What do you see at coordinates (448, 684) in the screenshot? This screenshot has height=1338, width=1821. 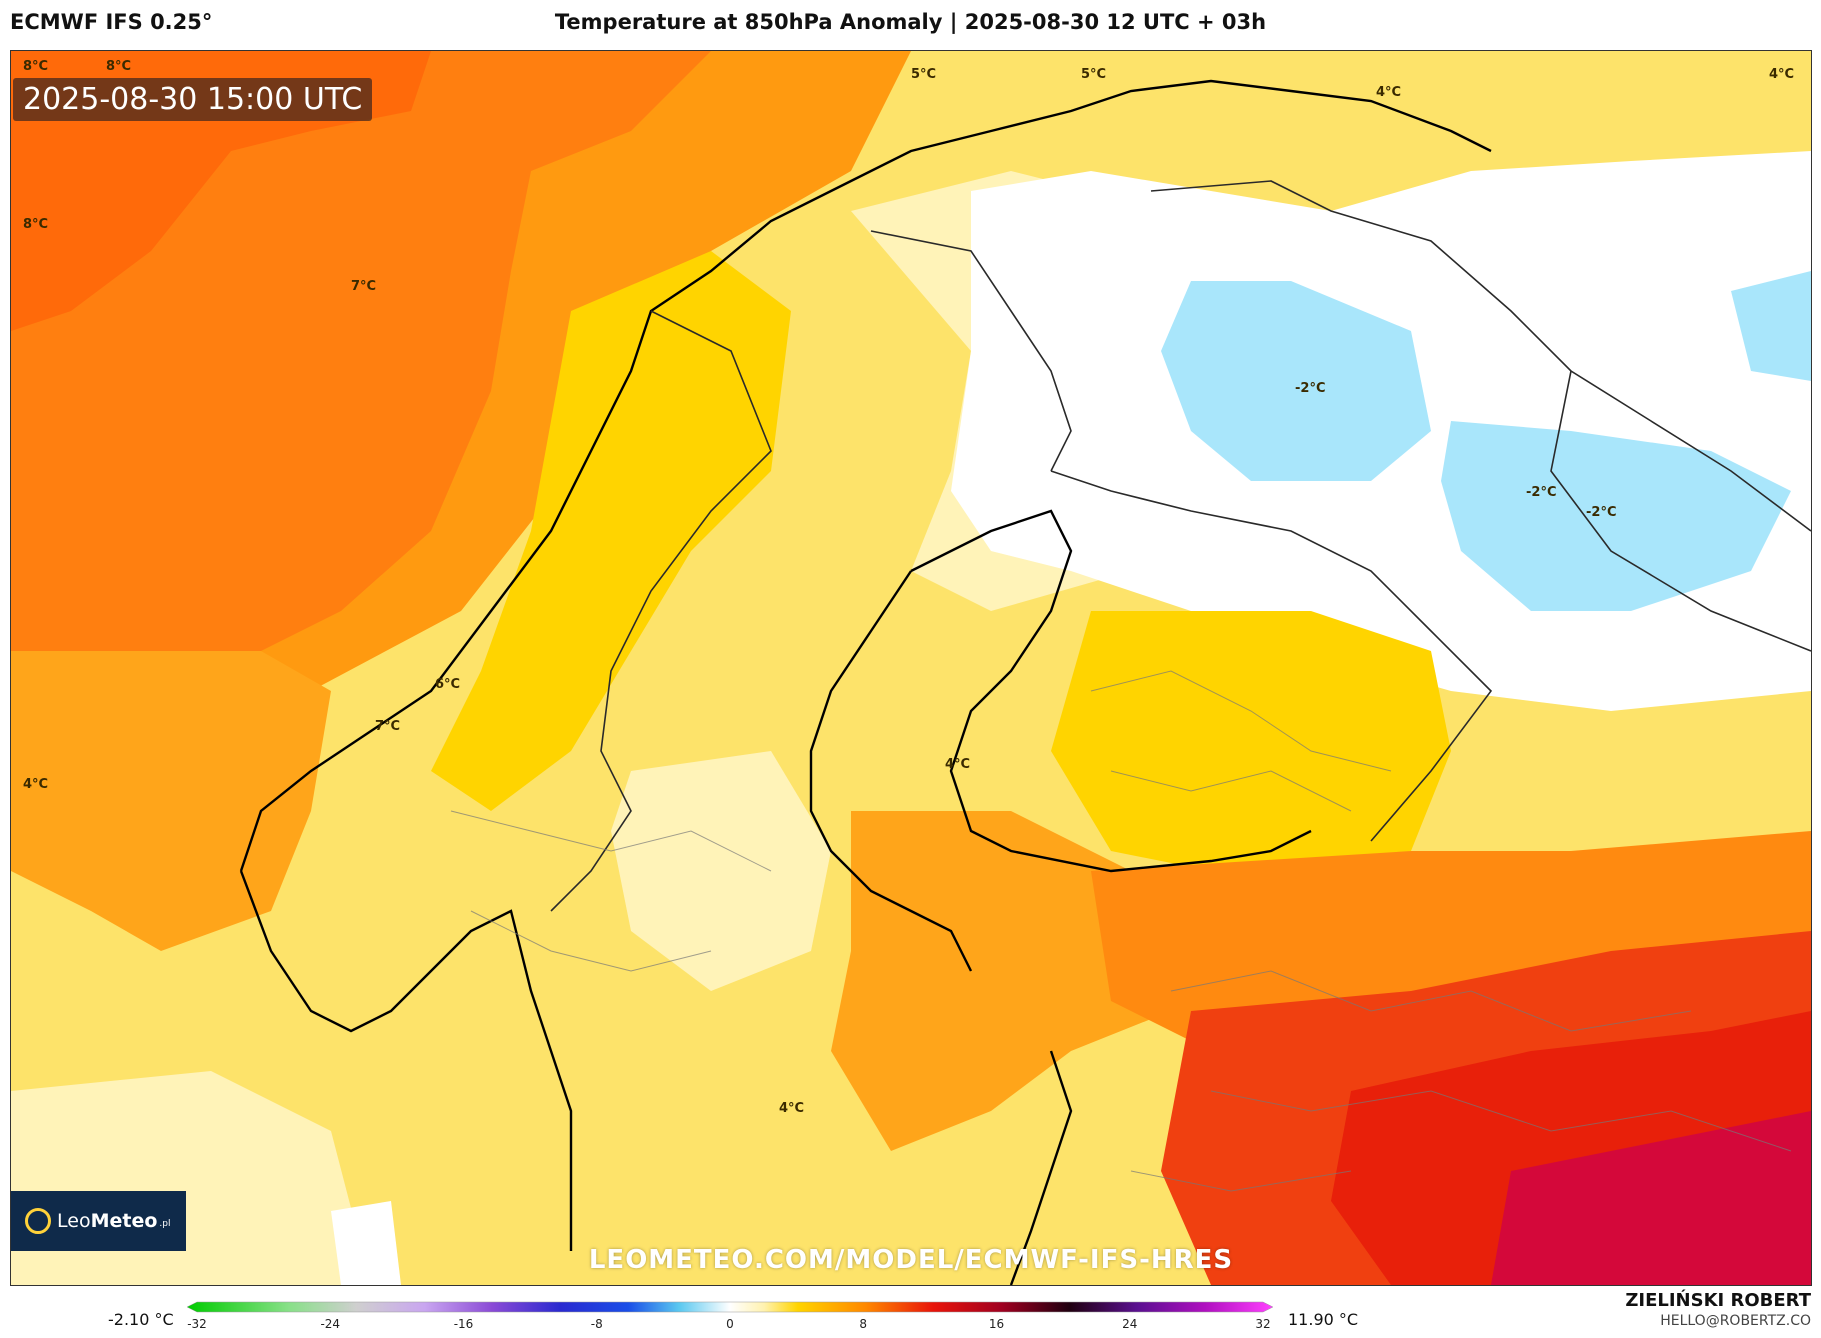 I see `contour-label: 6°C` at bounding box center [448, 684].